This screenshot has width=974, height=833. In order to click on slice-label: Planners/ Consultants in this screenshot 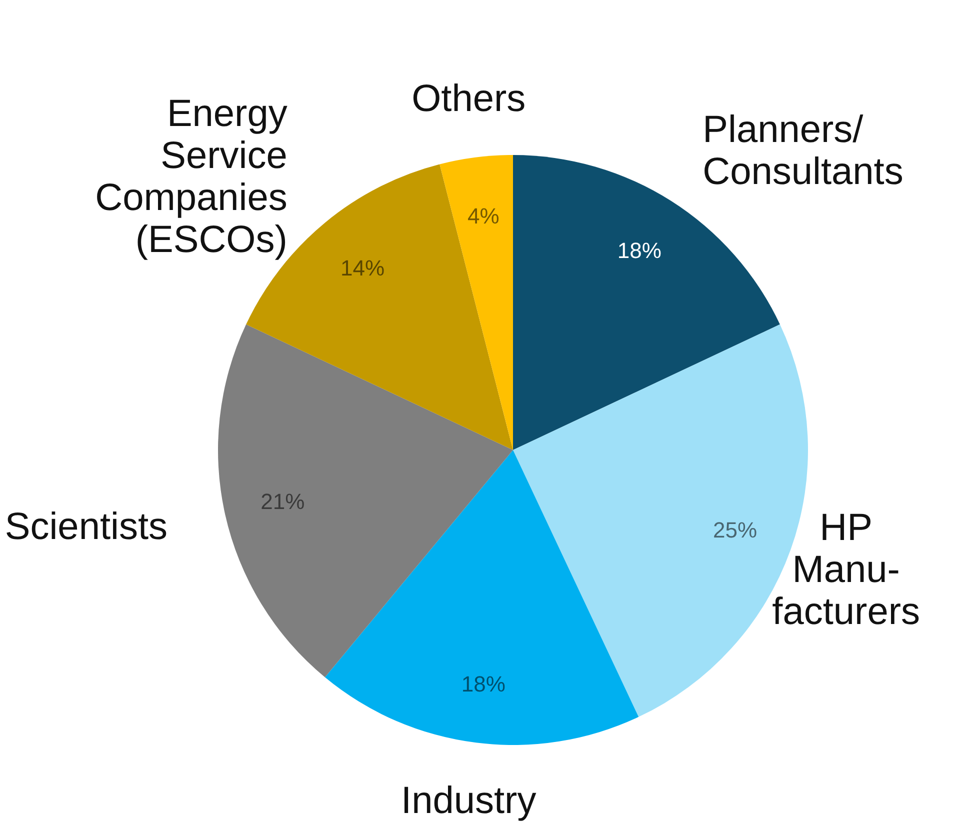, I will do `click(803, 151)`.